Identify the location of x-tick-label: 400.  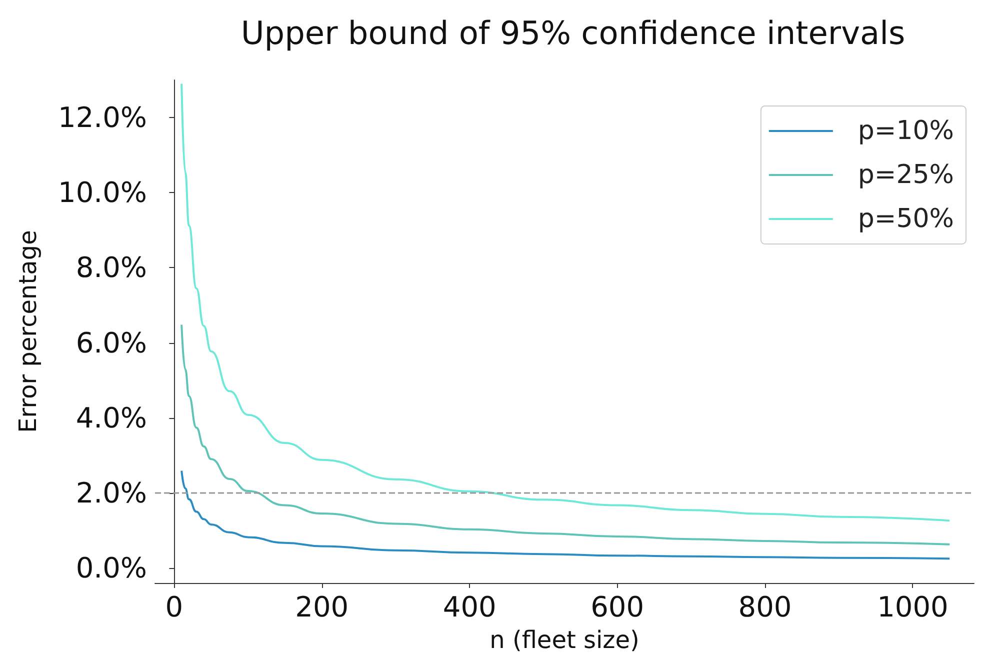
(469, 607).